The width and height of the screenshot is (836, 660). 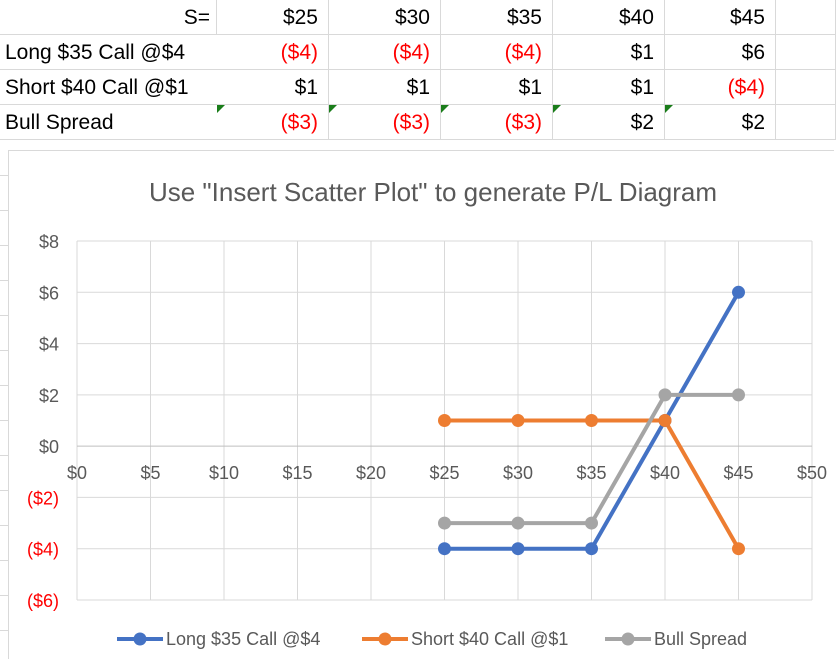 What do you see at coordinates (738, 473) in the screenshot?
I see `x-tick-label: $45` at bounding box center [738, 473].